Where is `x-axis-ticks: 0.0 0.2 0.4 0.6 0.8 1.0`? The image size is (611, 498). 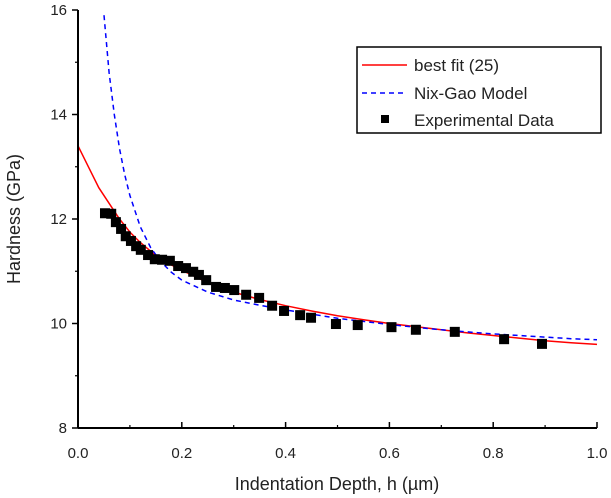
x-axis-ticks: 0.0 0.2 0.4 0.6 0.8 1.0 is located at coordinates (338, 442).